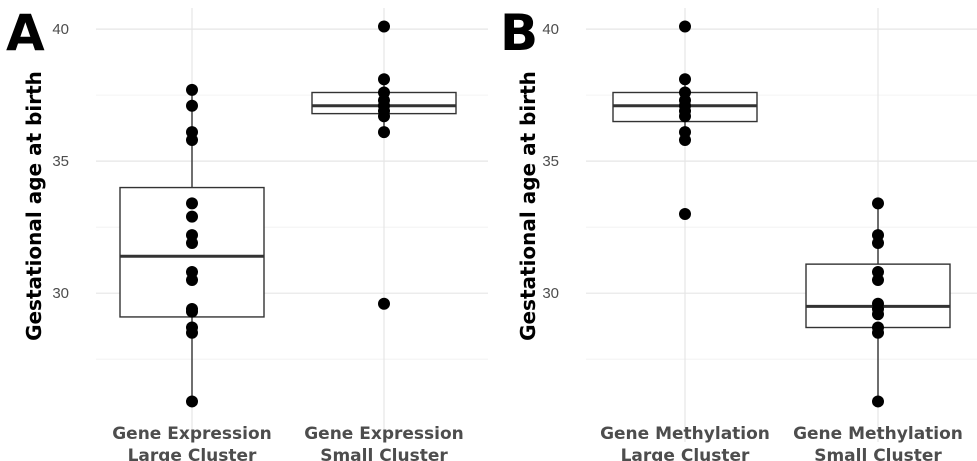 Image resolution: width=977 pixels, height=461 pixels. What do you see at coordinates (519, 33) in the screenshot?
I see `panel-label: B` at bounding box center [519, 33].